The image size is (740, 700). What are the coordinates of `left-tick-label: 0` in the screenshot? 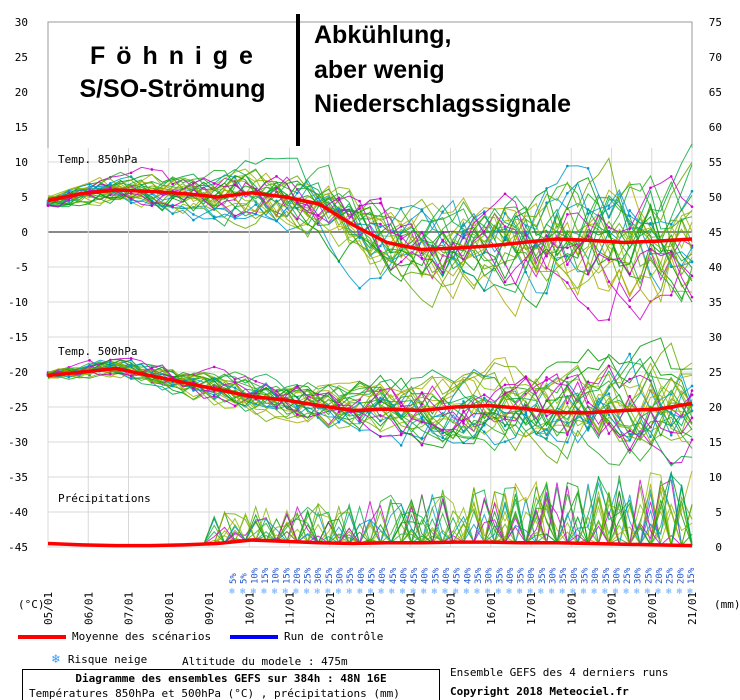 It's located at (24, 232).